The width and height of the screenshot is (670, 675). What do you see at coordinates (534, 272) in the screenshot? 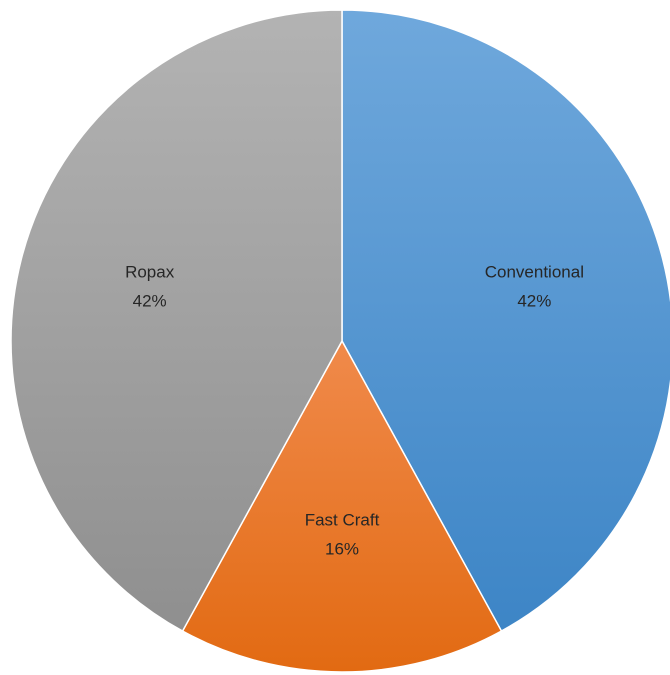
I see `slice-label-conventional: Conventional` at bounding box center [534, 272].